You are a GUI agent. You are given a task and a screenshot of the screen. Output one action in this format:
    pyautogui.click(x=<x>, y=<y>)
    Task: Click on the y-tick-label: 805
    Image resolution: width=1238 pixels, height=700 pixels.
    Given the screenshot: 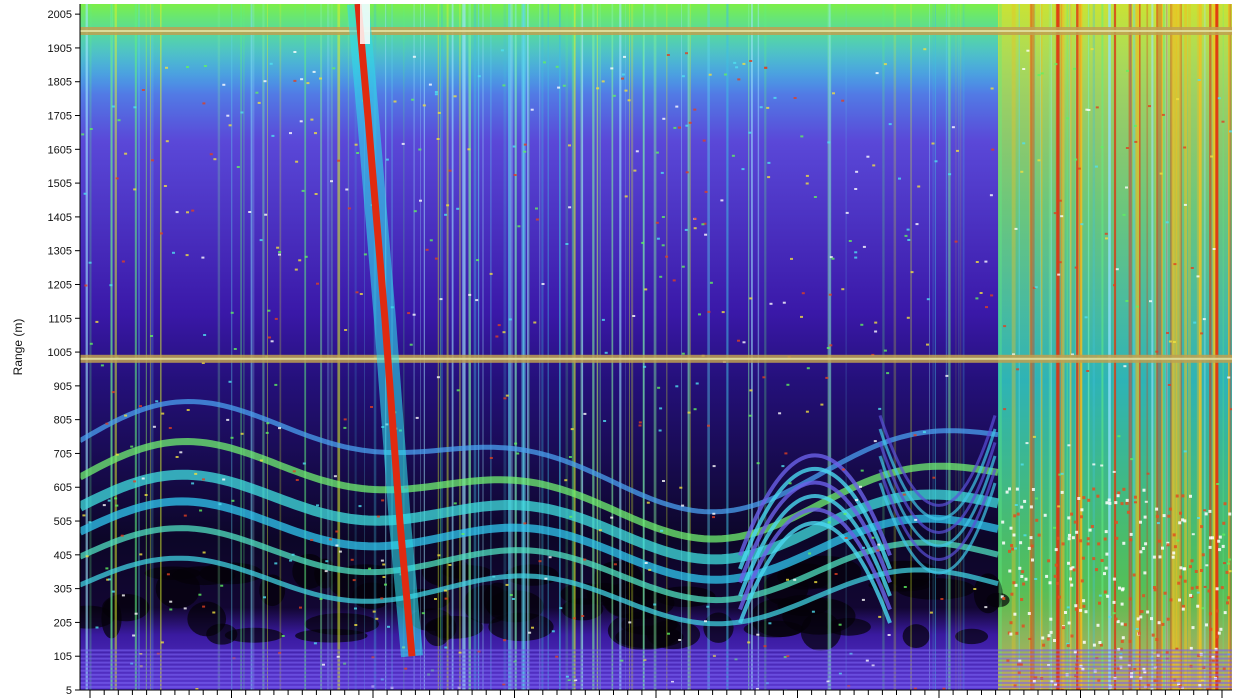 What is the action you would take?
    pyautogui.click(x=63, y=421)
    